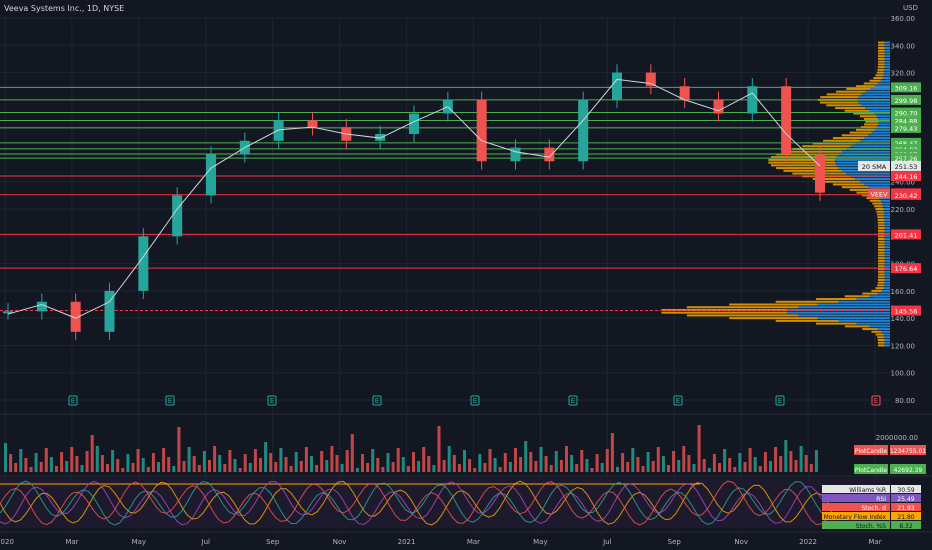 The width and height of the screenshot is (932, 550). Describe the element at coordinates (416, 503) in the screenshot. I see `oscillator-line` at that location.